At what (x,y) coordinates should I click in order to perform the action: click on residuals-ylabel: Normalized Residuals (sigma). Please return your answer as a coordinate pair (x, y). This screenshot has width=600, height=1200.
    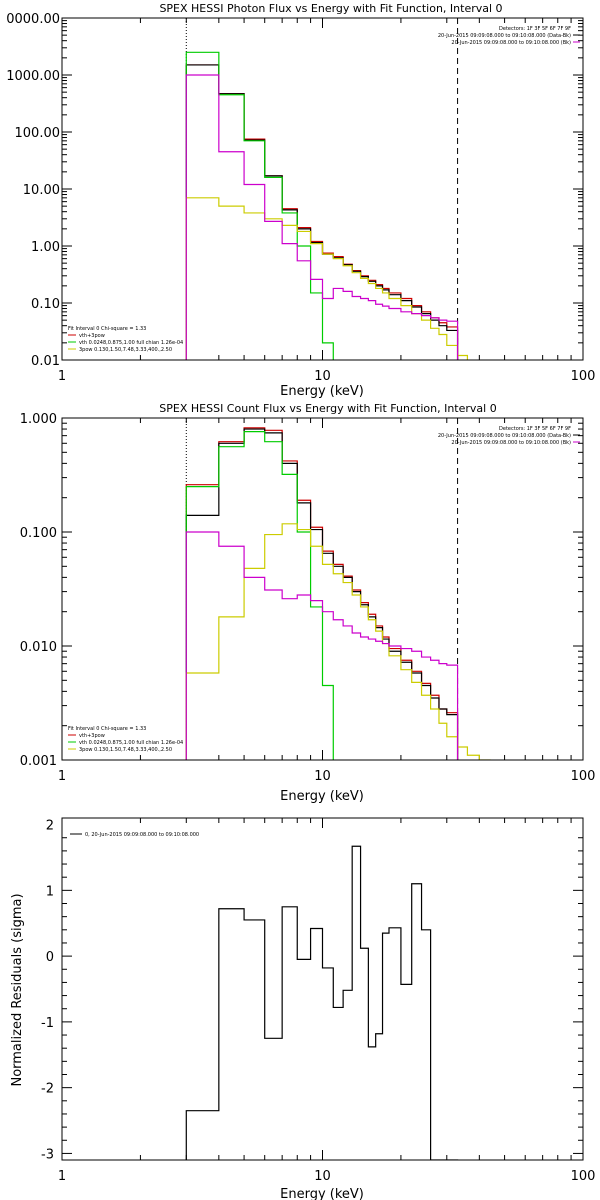
    Looking at the image, I should click on (17, 989).